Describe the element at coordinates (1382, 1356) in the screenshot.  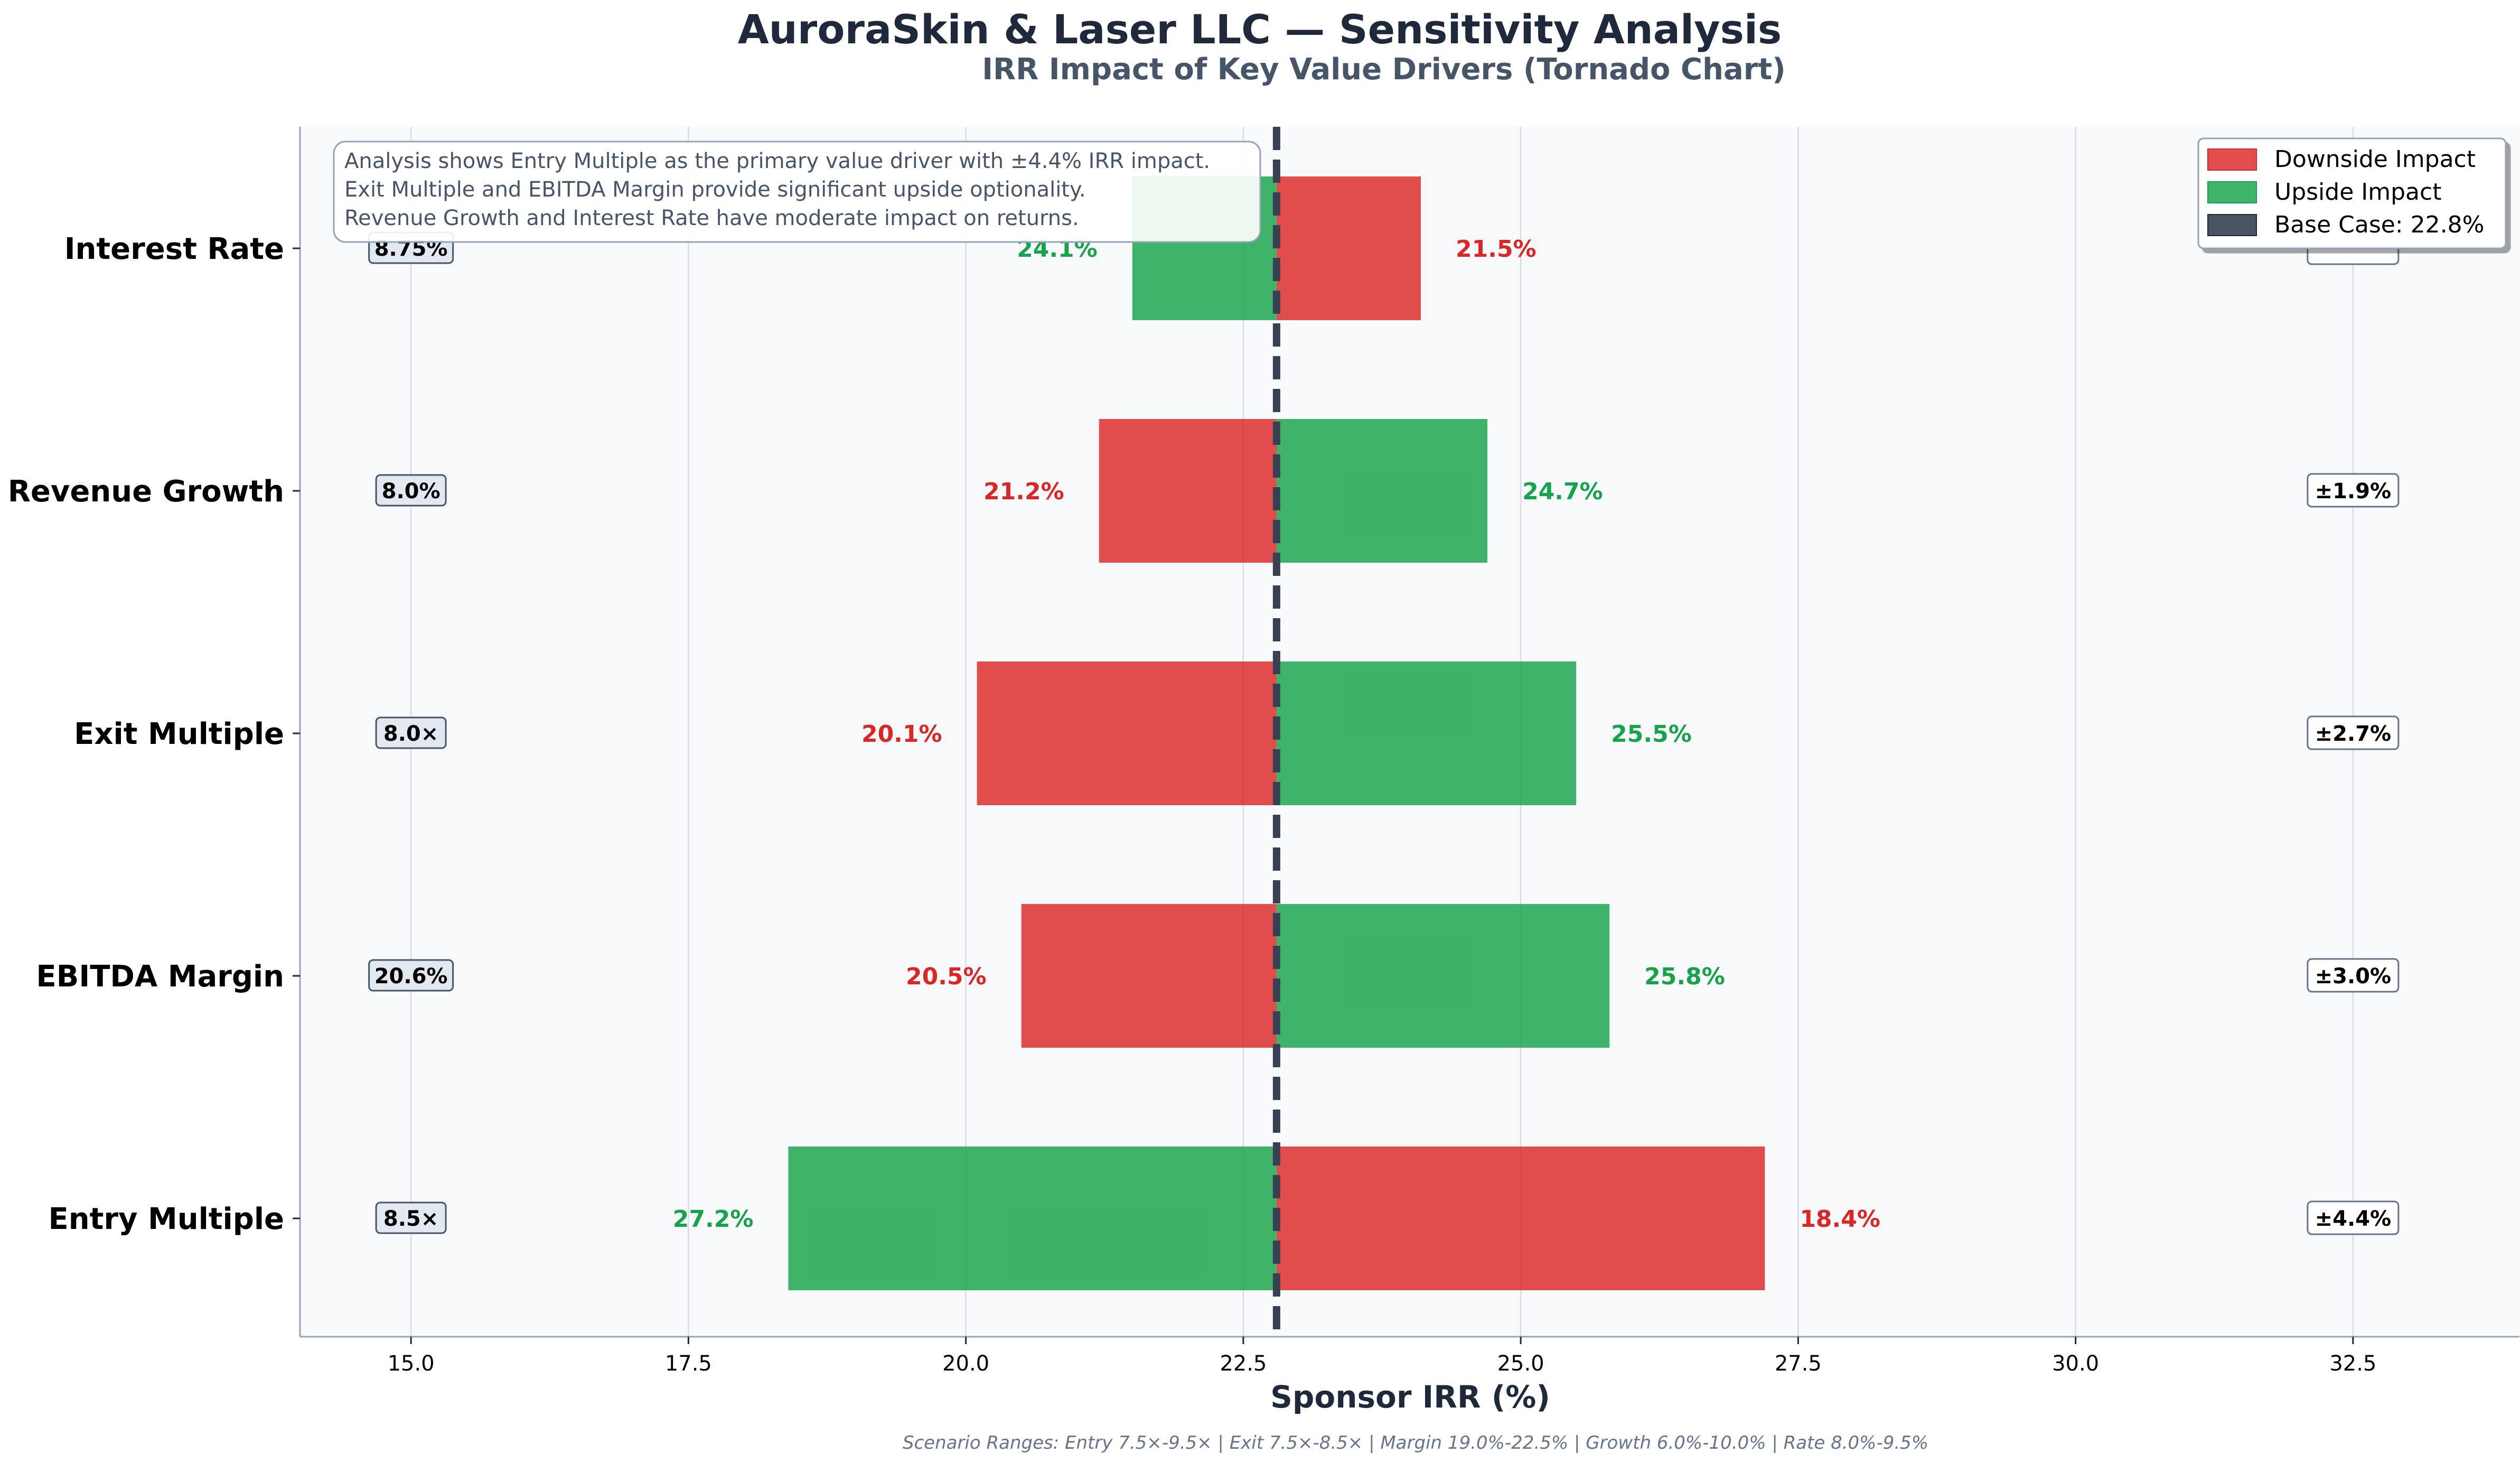
I see `x-ticks: 15.0 17.5 20.0 22.5 25.0 27.5 30.0 32.5` at that location.